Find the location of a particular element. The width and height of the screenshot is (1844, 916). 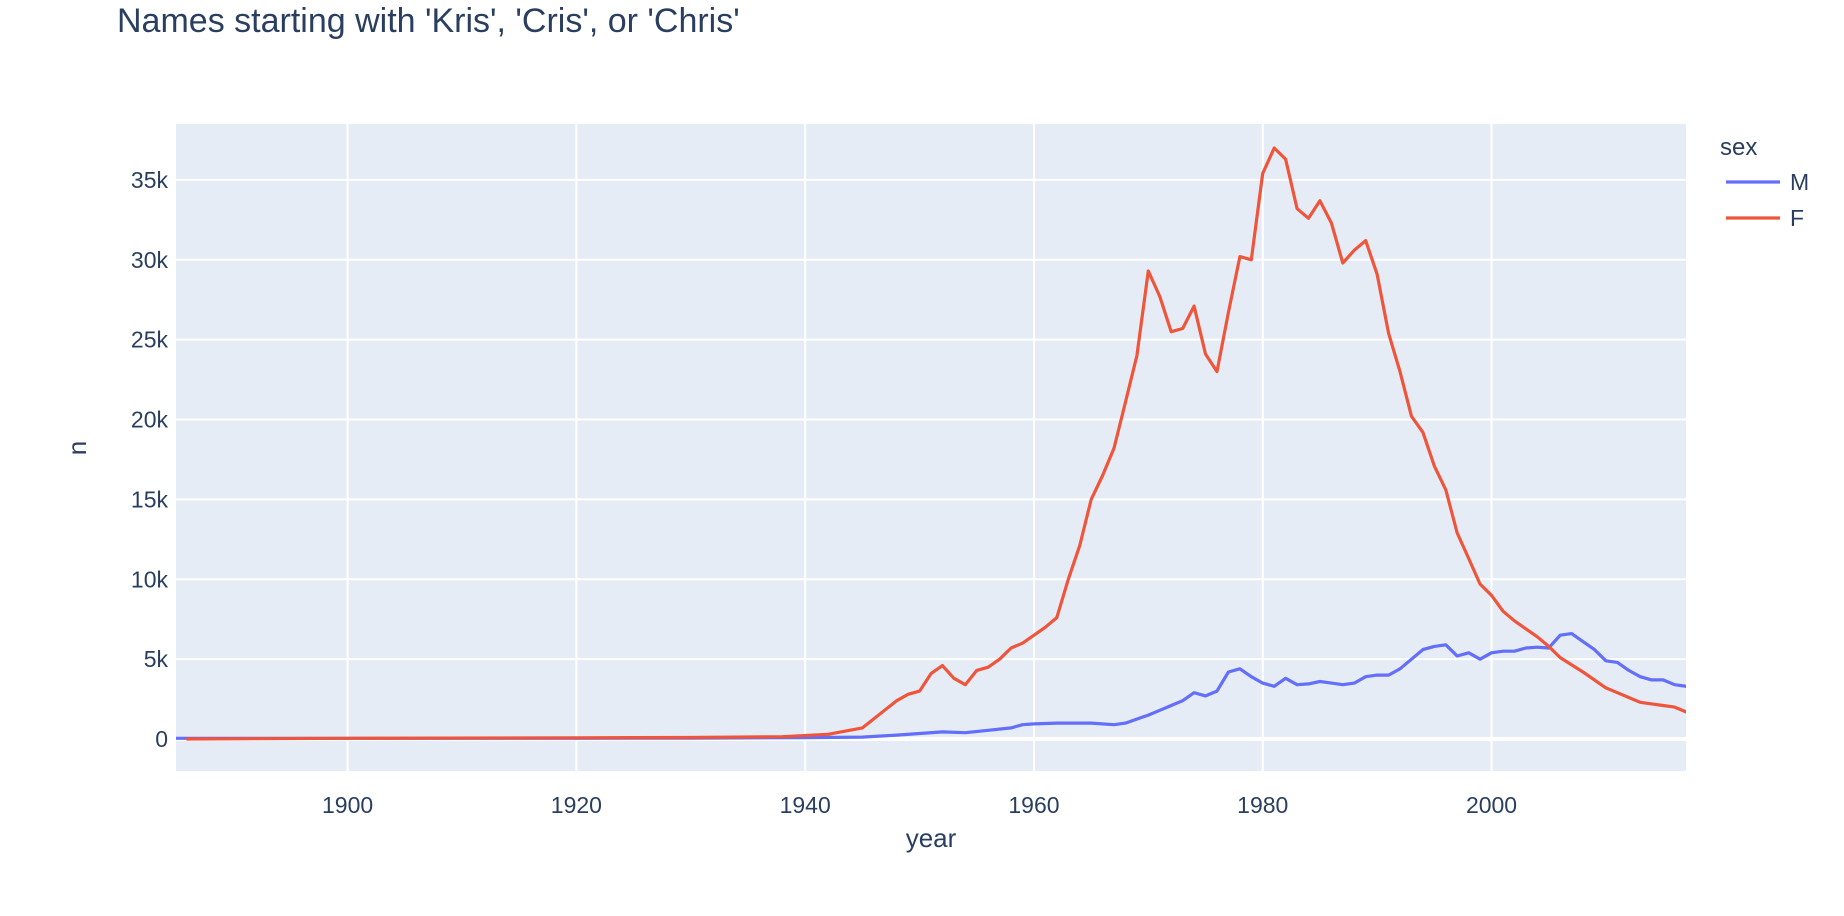

series-line-m is located at coordinates (931, 685).